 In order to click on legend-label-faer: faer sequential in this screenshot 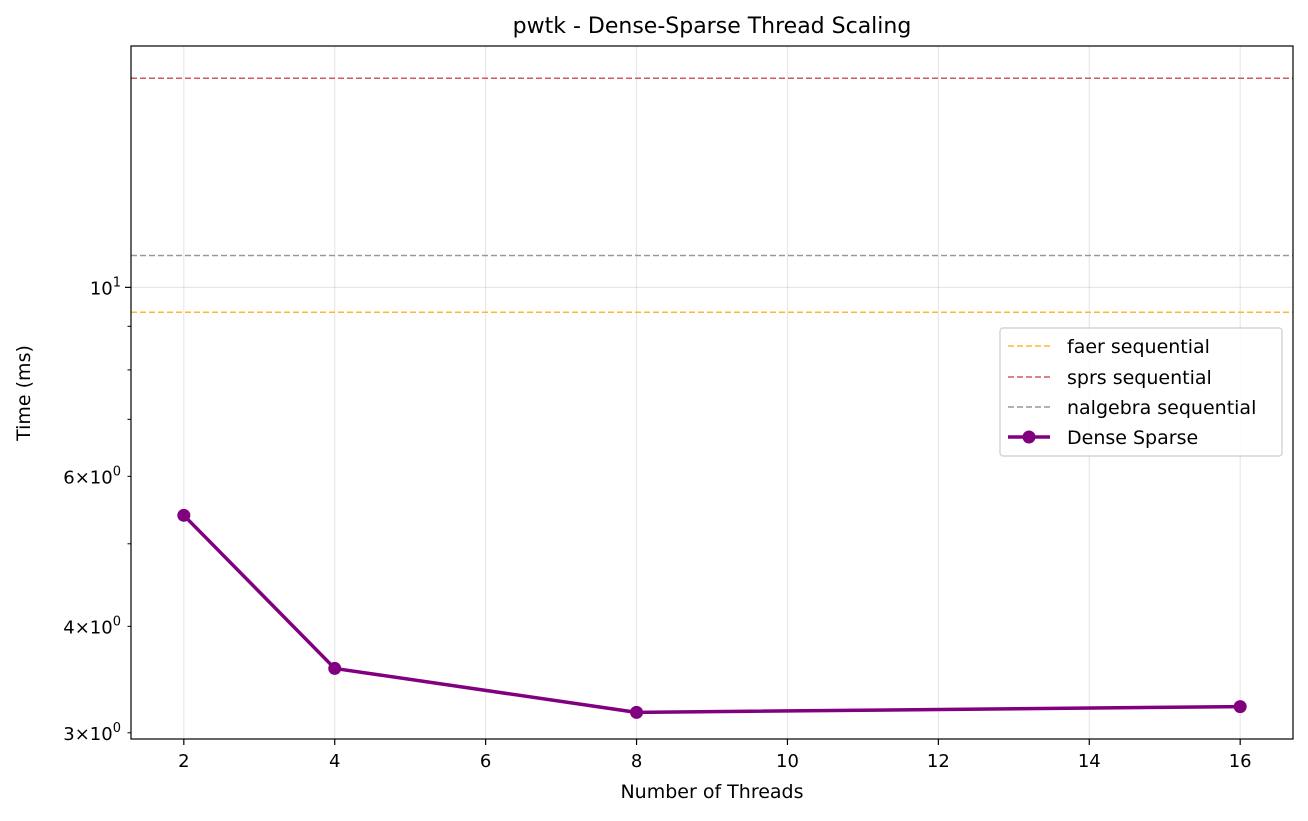, I will do `click(1138, 347)`.